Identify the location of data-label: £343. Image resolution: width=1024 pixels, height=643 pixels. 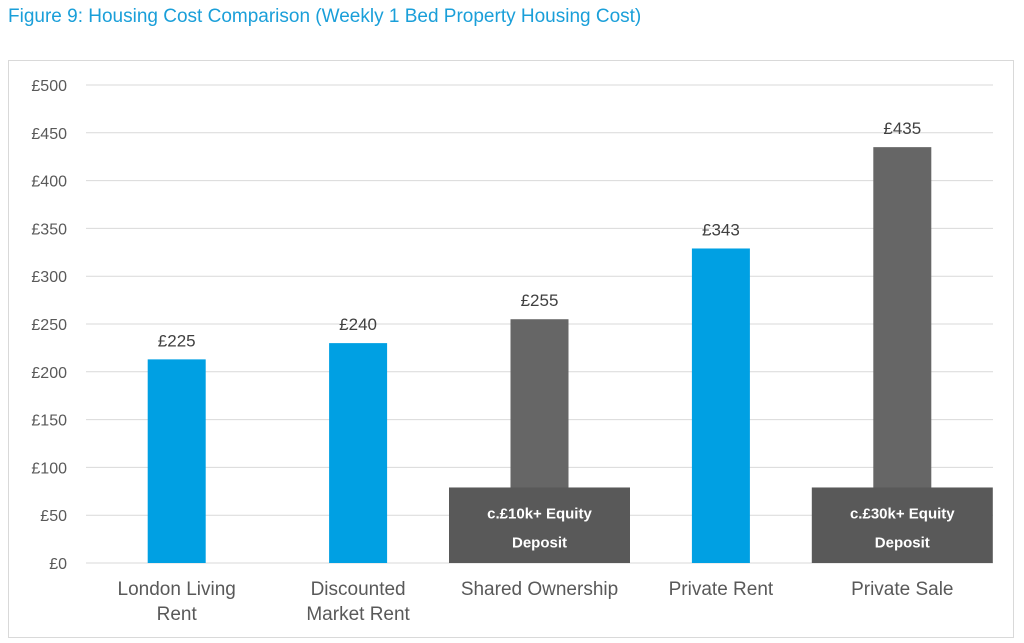
(721, 229).